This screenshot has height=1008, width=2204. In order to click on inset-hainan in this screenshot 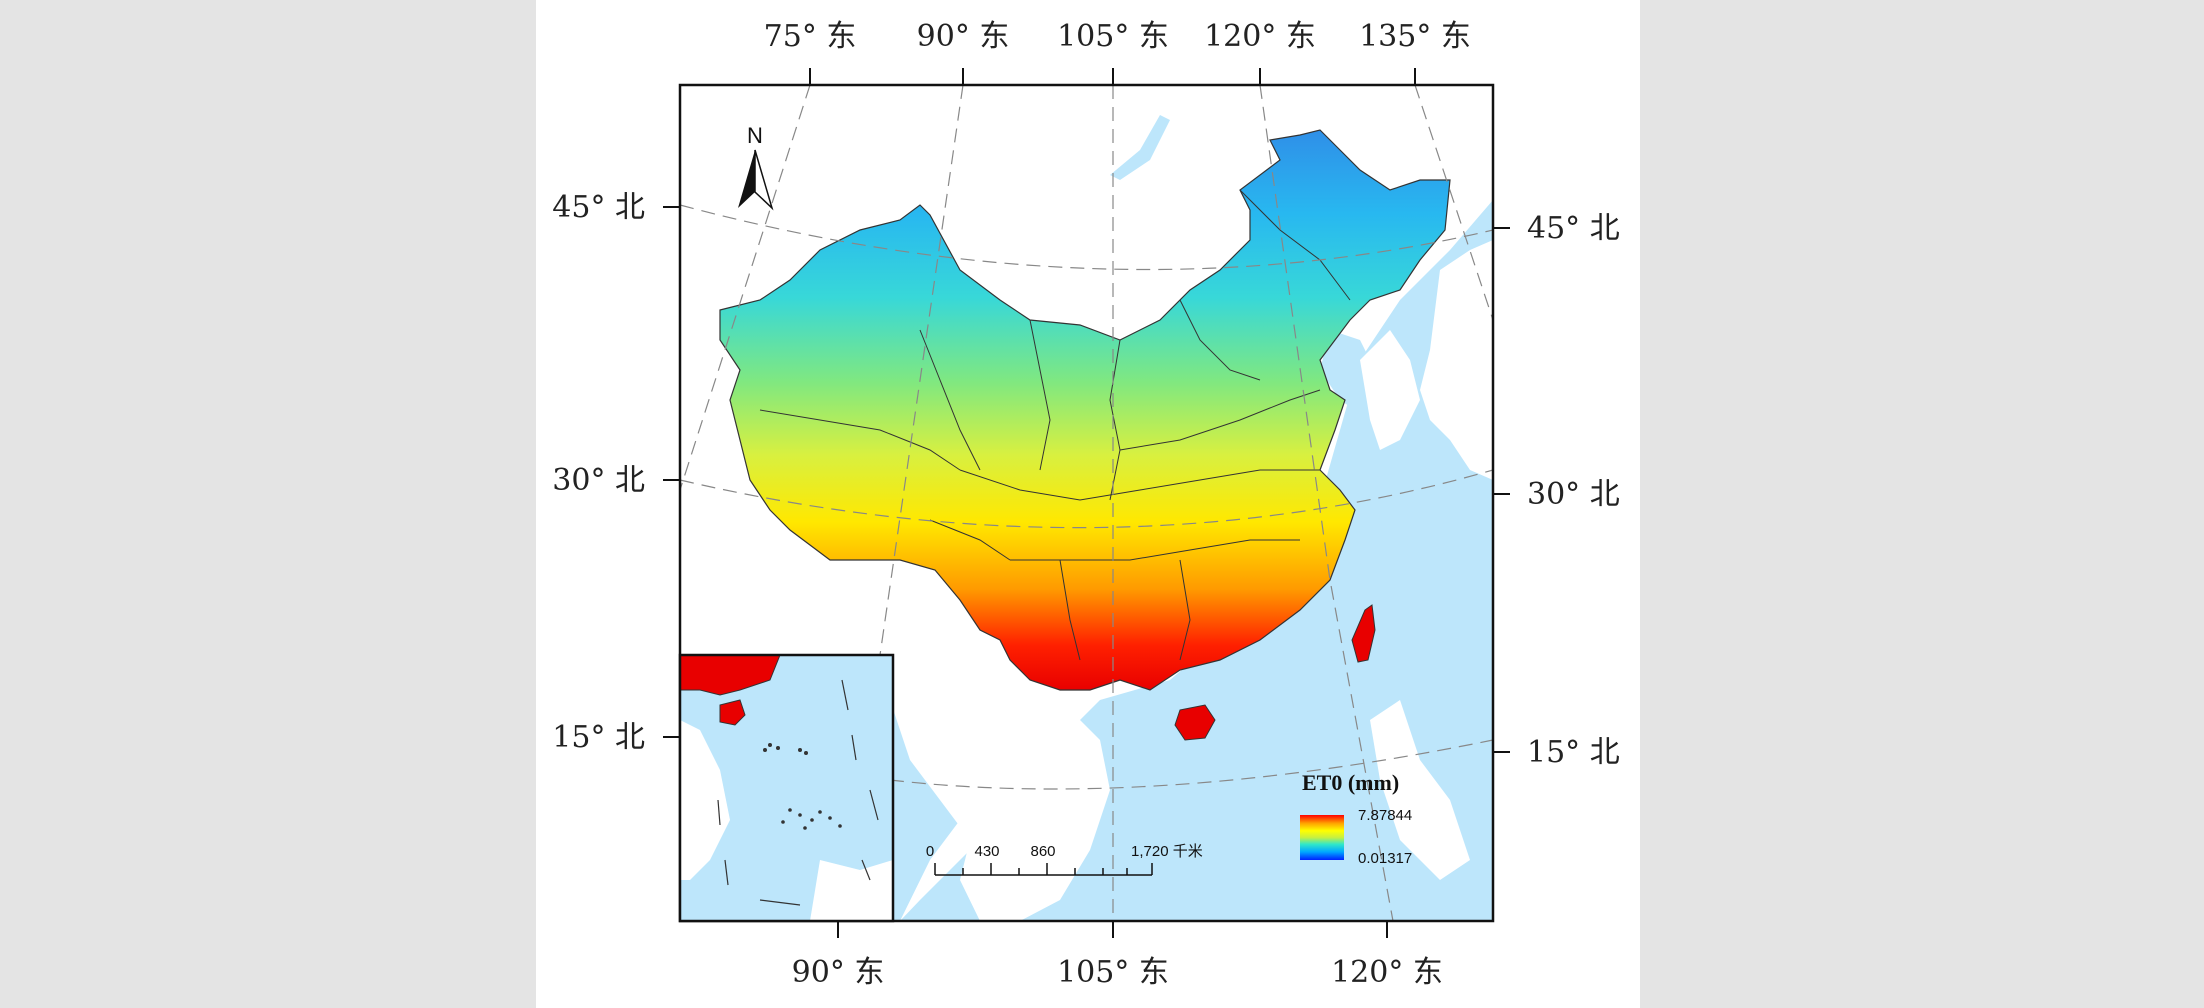, I will do `click(732, 712)`.